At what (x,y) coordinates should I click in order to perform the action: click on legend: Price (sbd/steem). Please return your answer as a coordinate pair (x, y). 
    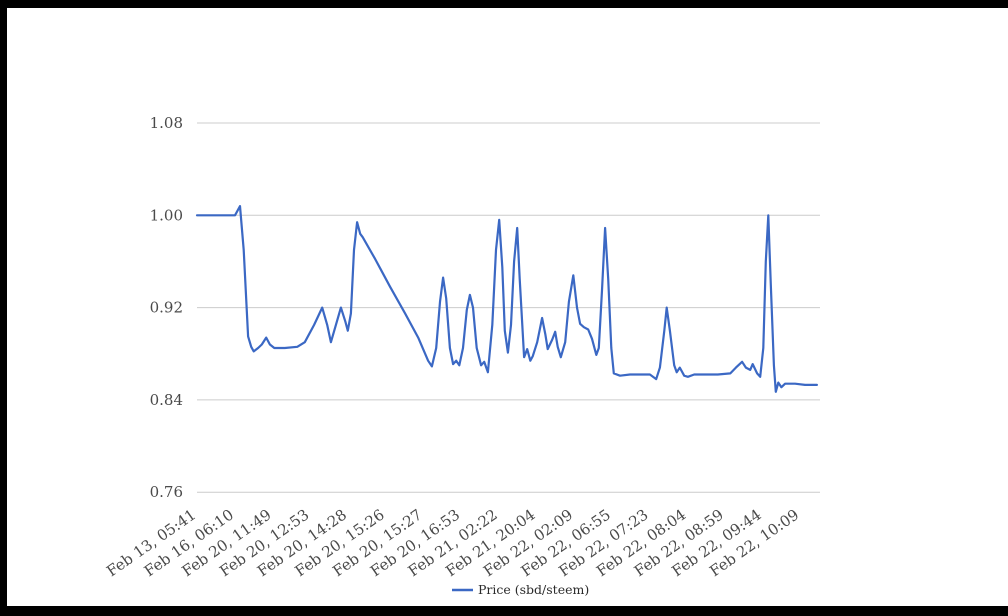
    Looking at the image, I should click on (520, 589).